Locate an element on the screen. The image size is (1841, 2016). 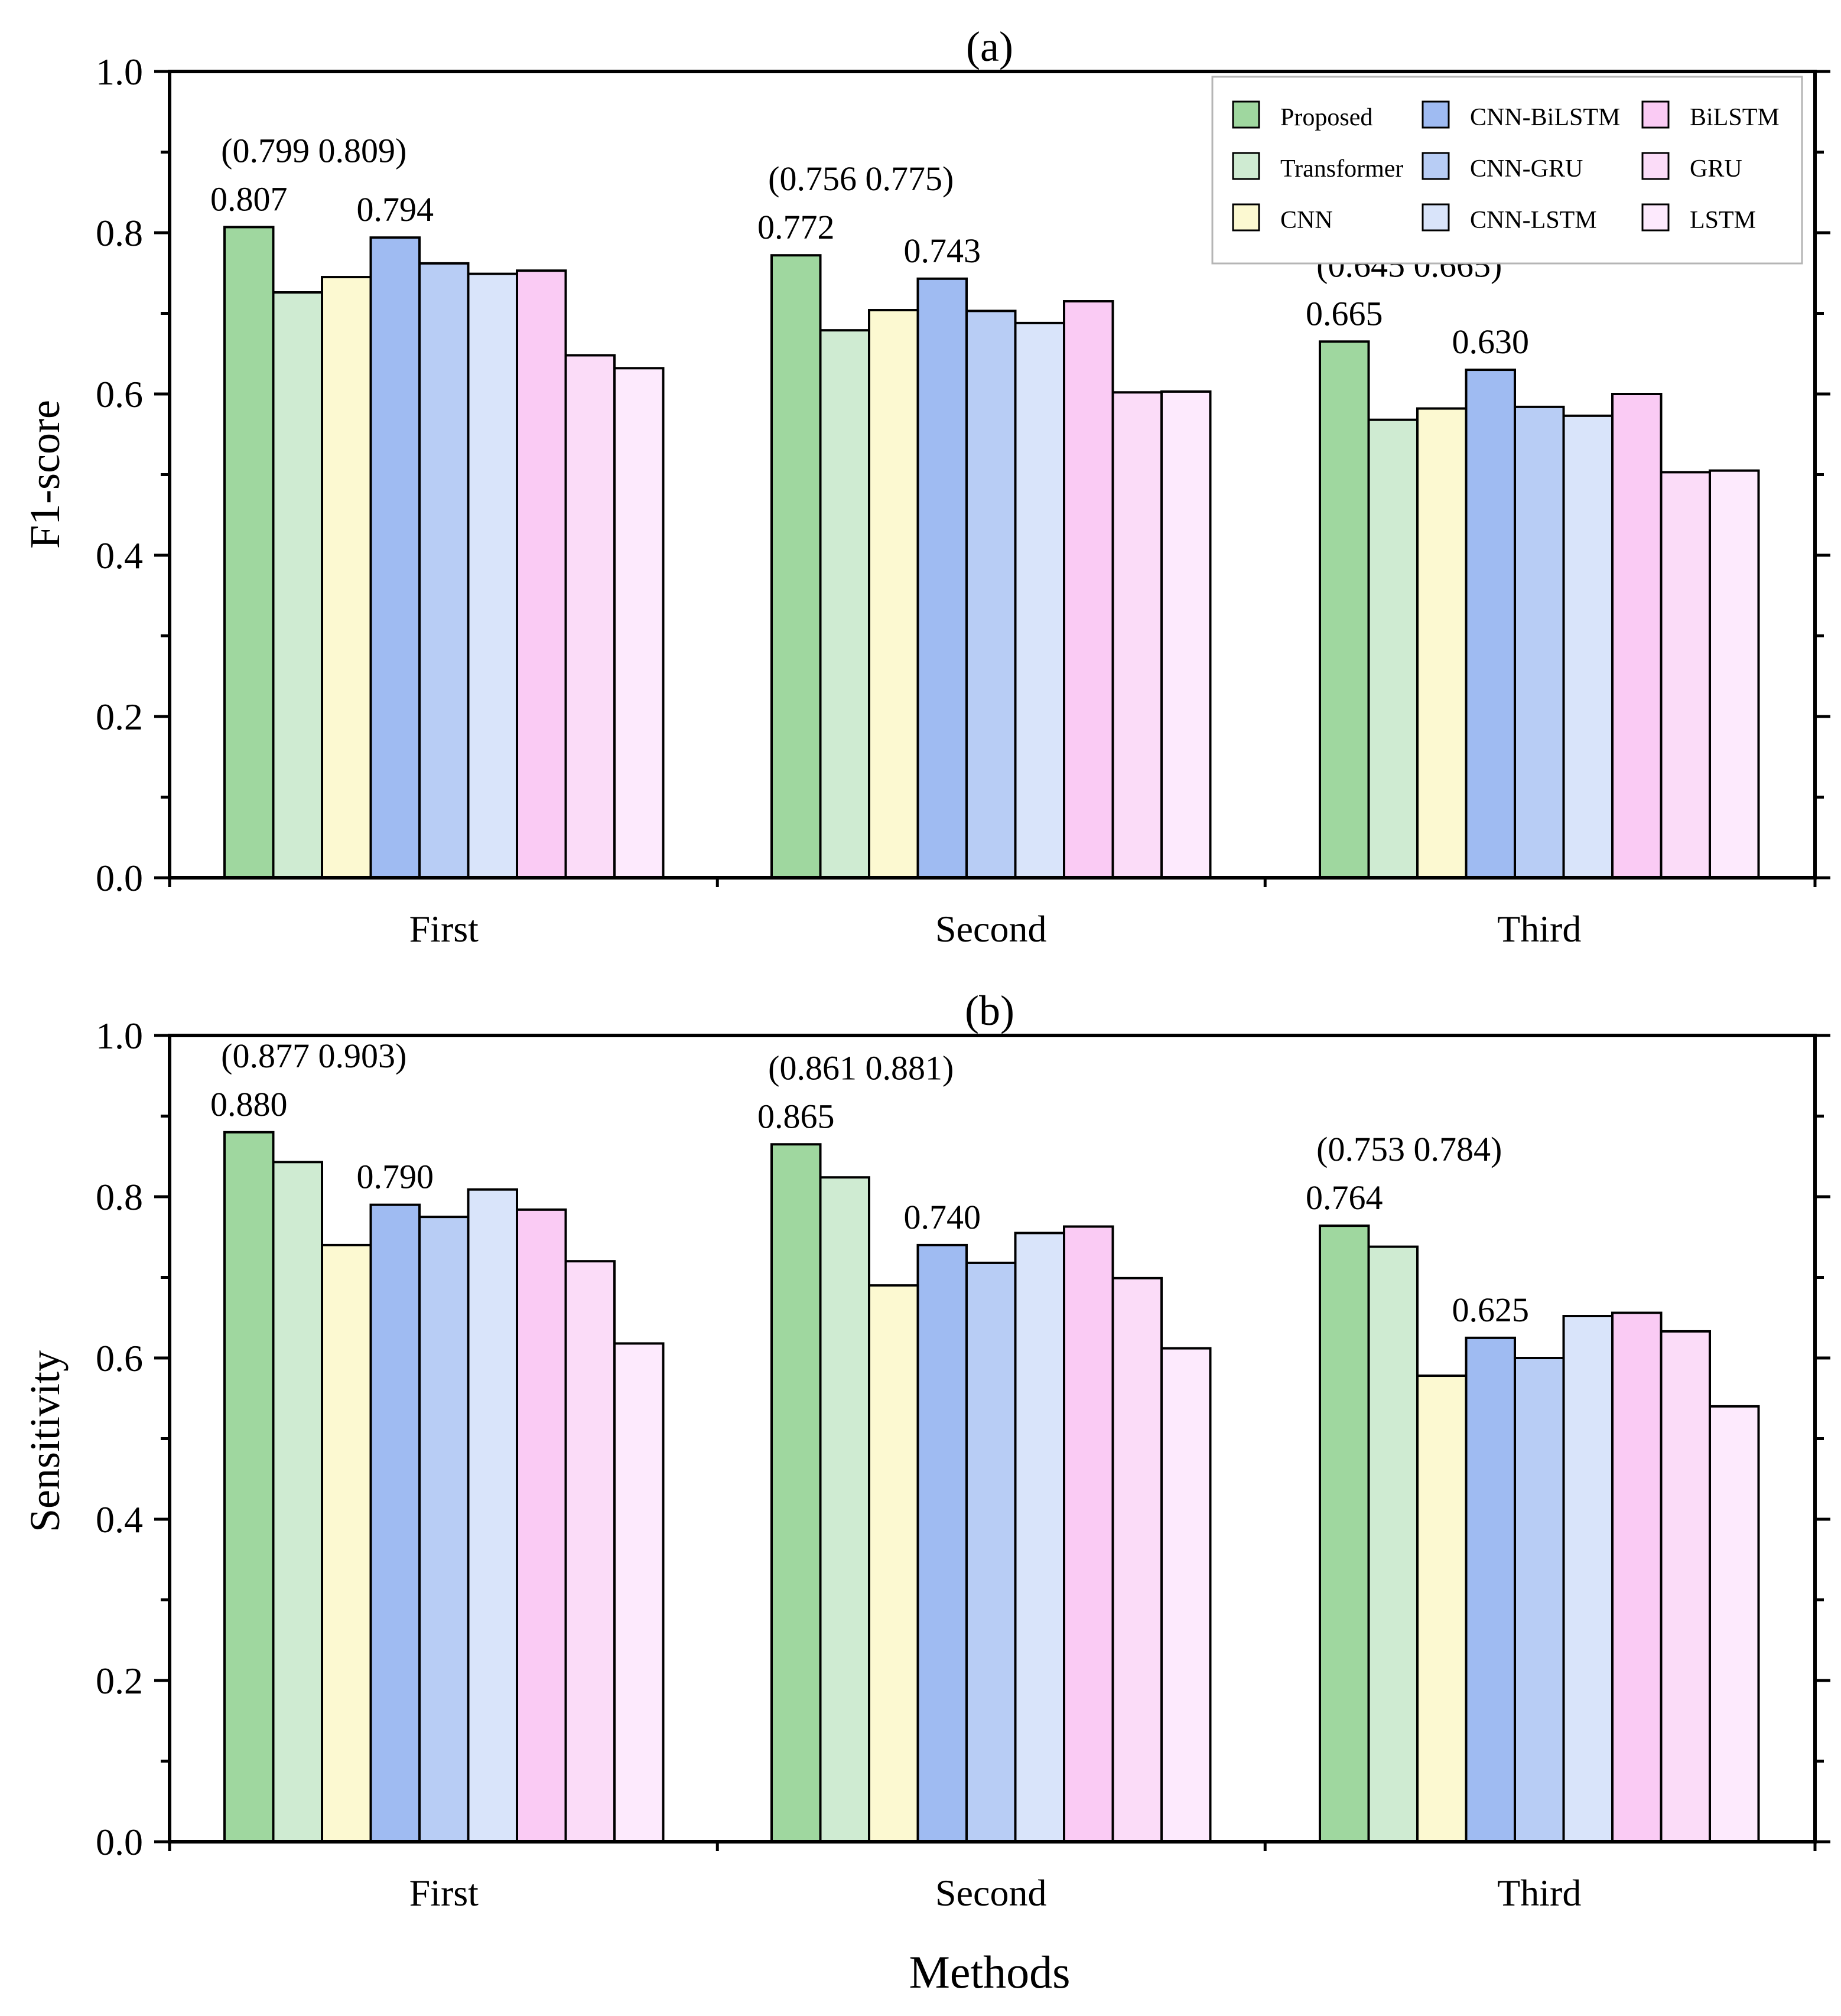
y-tick-label-a: 0.8 is located at coordinates (119, 233).